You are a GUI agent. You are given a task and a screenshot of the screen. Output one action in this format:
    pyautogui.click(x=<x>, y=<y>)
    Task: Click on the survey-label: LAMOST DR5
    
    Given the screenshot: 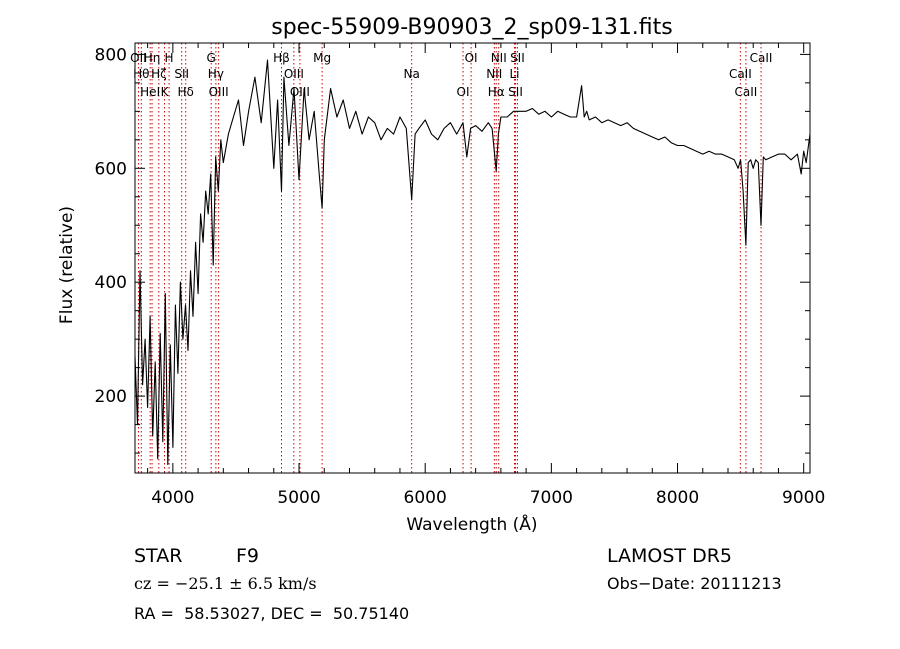 What is the action you would take?
    pyautogui.click(x=669, y=556)
    